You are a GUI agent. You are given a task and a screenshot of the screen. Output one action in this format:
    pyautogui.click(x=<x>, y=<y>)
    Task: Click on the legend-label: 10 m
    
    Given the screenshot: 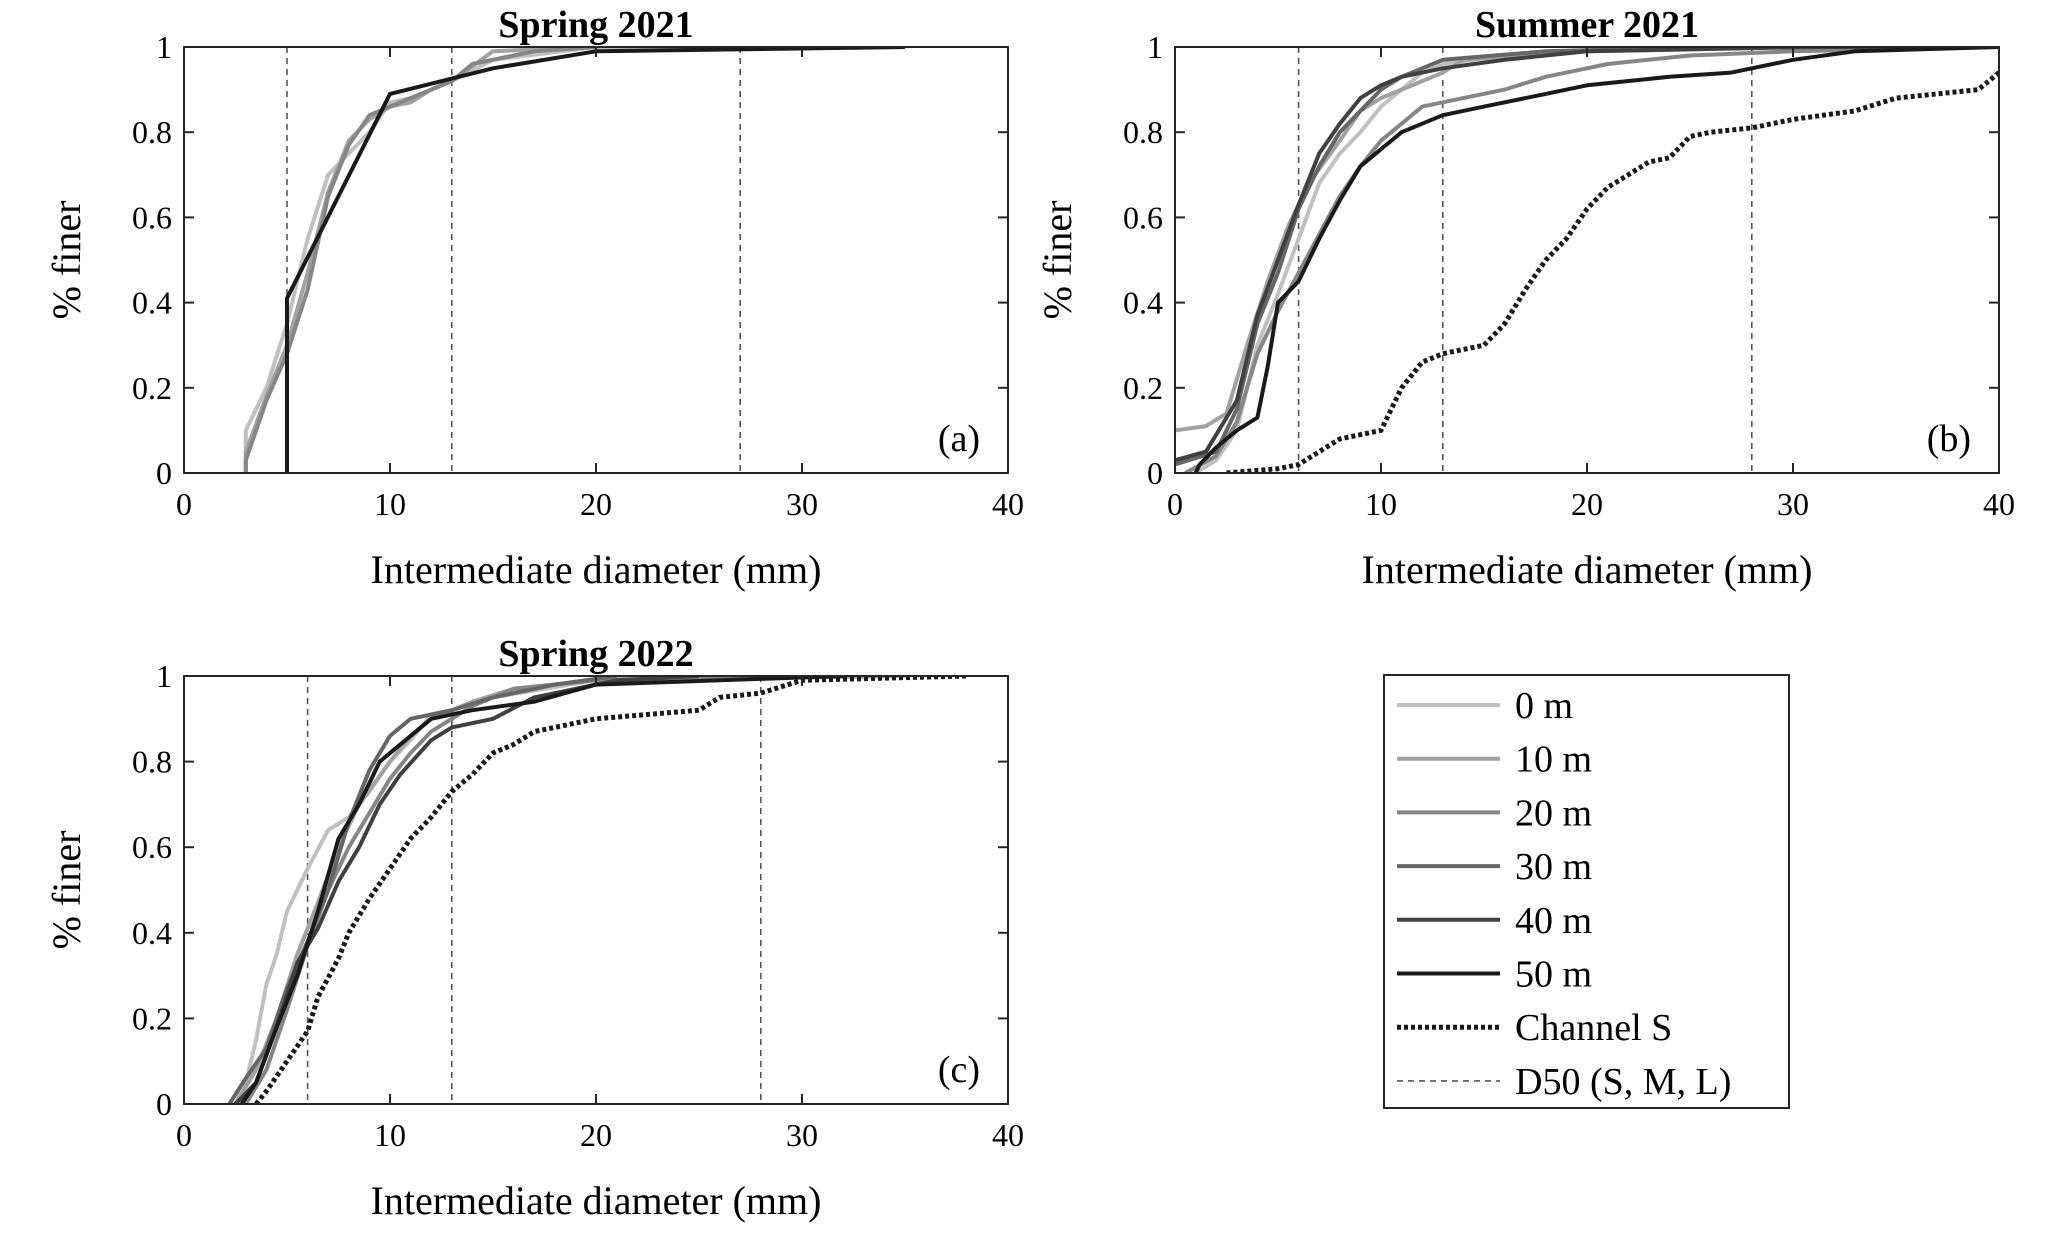 What is the action you would take?
    pyautogui.click(x=1553, y=760)
    